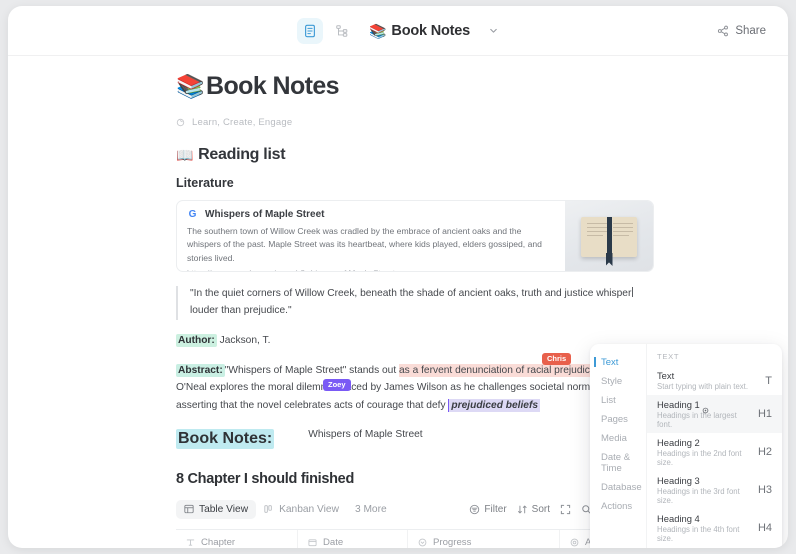 The image size is (796, 554). I want to click on column-header-chapter: Chapter, so click(237, 539).